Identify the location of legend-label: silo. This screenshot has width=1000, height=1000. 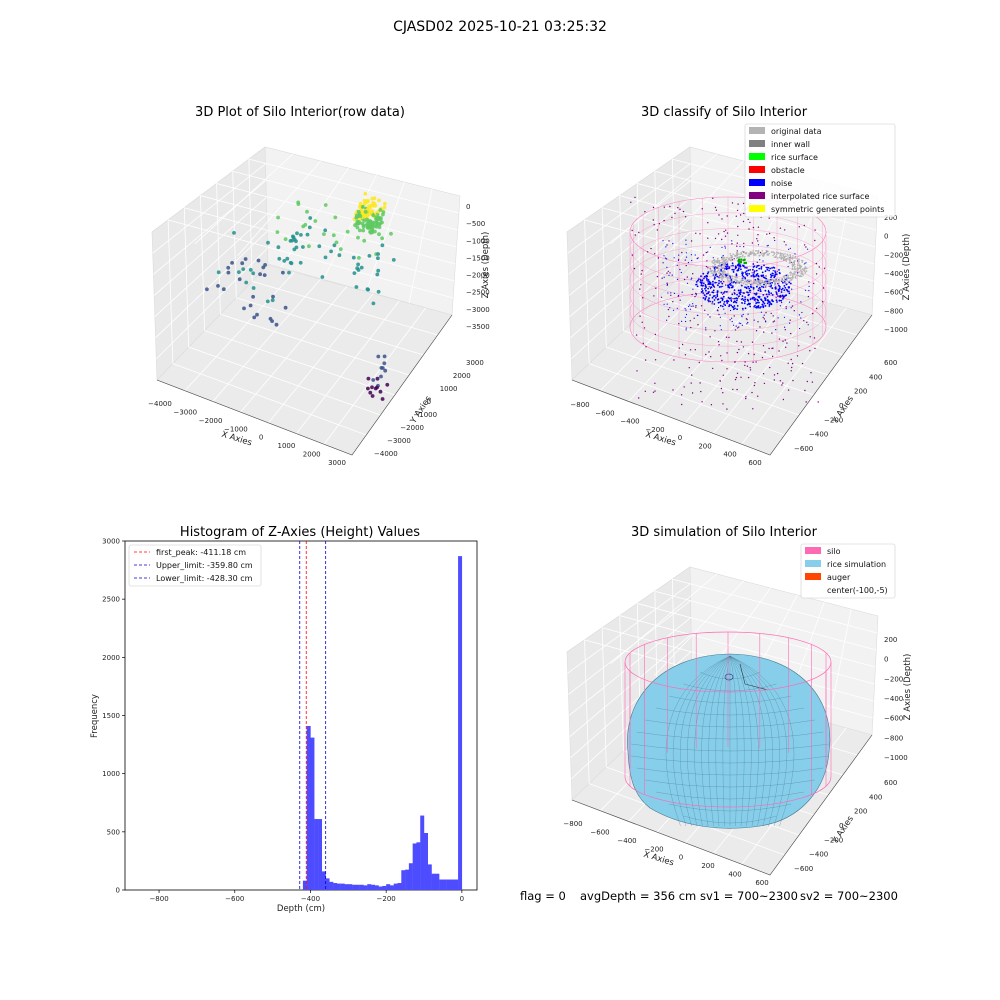
(834, 551).